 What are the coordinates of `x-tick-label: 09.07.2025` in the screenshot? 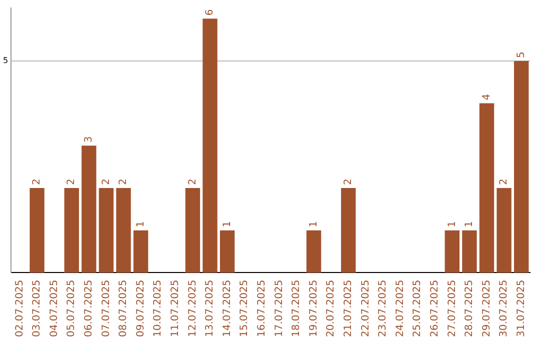 It's located at (140, 309).